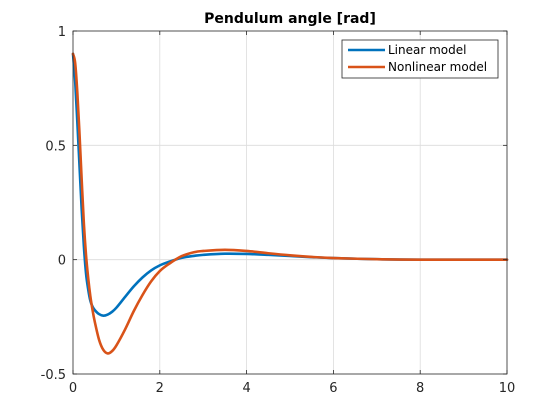 The image size is (560, 420). Describe the element at coordinates (73, 388) in the screenshot. I see `x-tick-label: 0` at that location.